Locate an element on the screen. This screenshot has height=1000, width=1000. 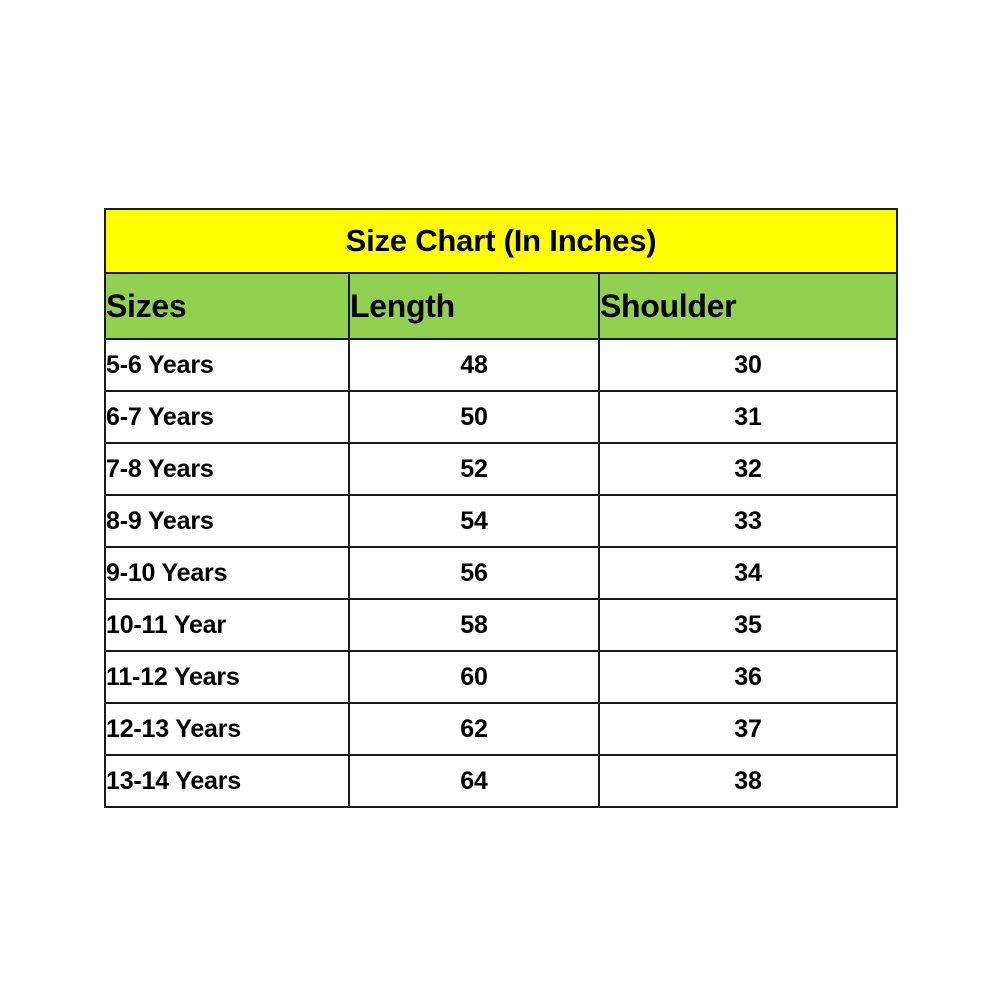
column-header-sizes: Sizes is located at coordinates (227, 306).